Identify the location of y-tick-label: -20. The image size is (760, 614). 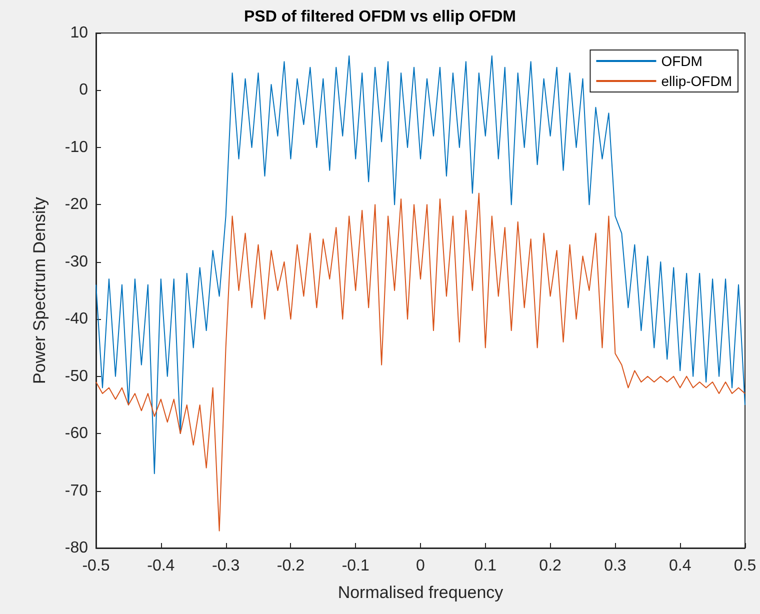
(76, 205).